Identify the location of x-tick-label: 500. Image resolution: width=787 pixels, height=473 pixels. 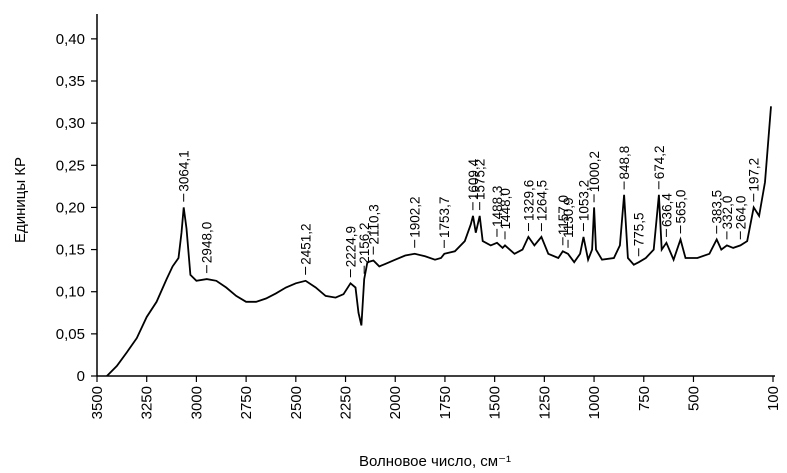
(693, 398).